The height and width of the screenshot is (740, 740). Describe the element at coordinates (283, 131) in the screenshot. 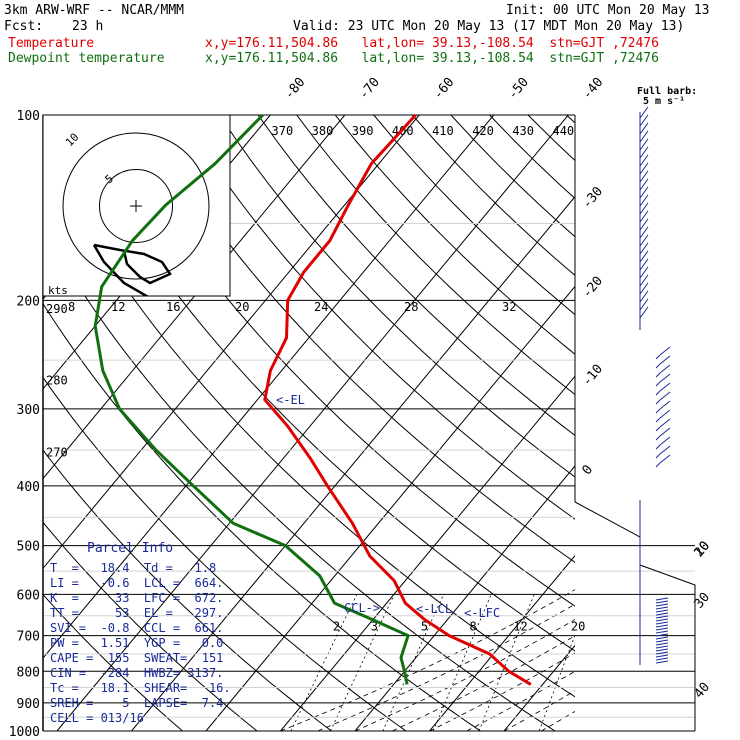

I see `theta-label: 370` at that location.